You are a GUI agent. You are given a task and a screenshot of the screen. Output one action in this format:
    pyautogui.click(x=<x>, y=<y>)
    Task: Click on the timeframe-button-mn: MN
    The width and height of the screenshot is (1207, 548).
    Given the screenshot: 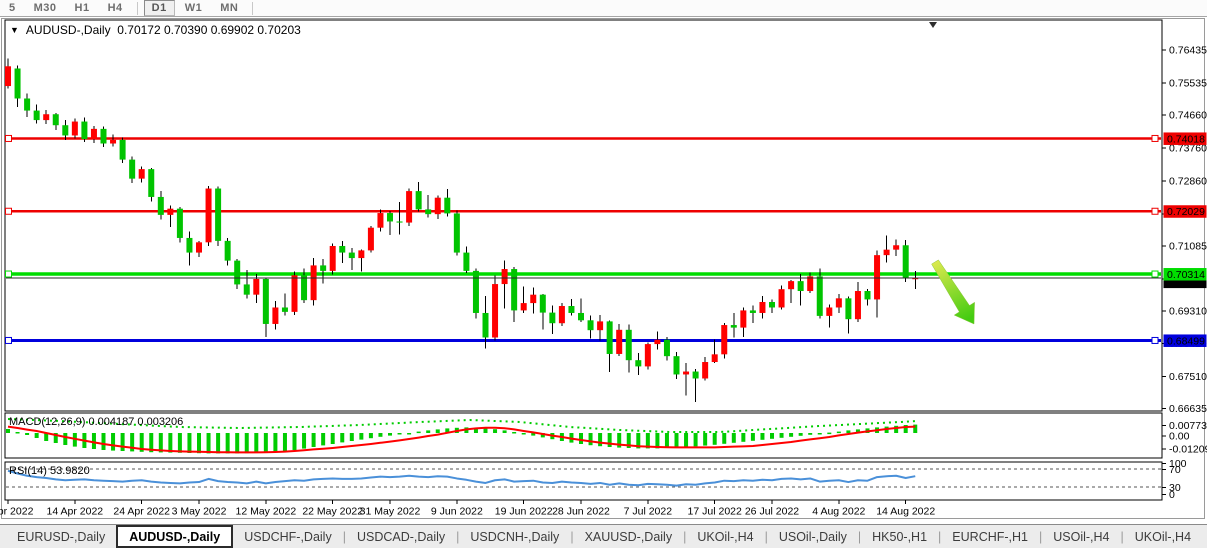 What is the action you would take?
    pyautogui.click(x=229, y=8)
    